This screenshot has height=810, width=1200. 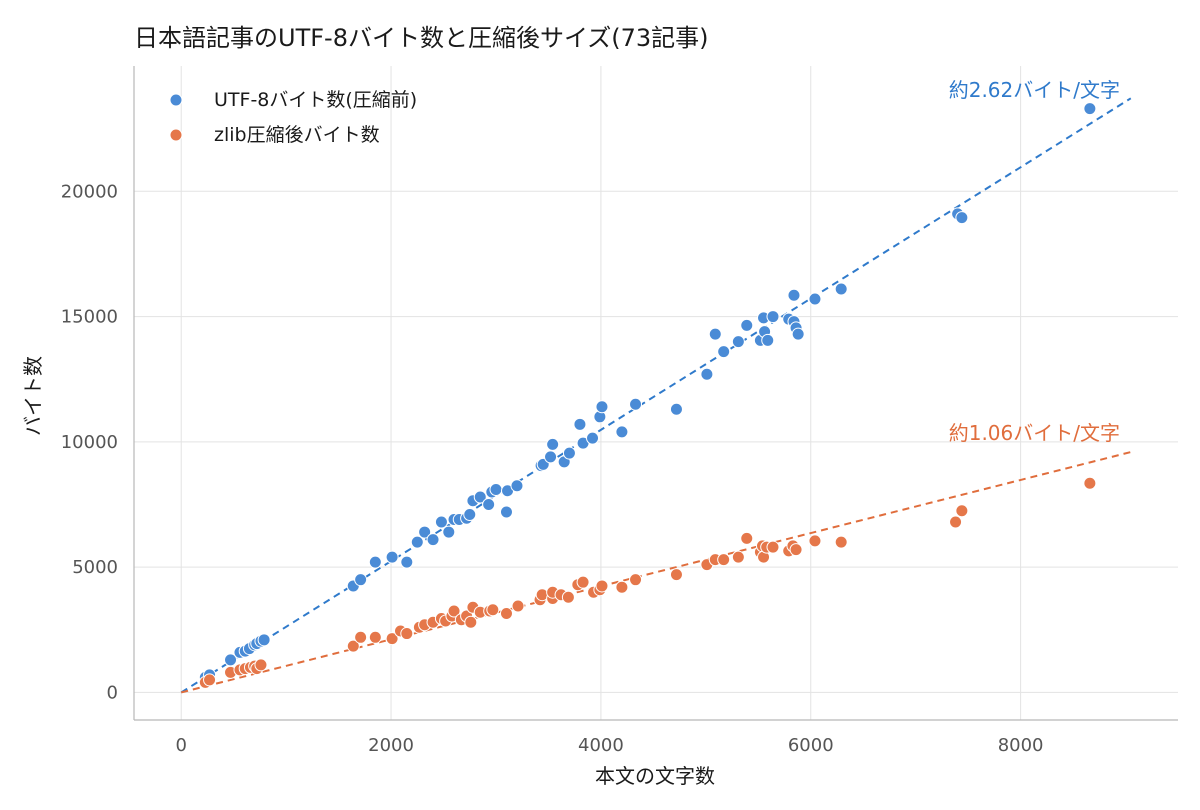 What do you see at coordinates (315, 100) in the screenshot?
I see `legend-label-utf8: UTF-8バイト数(圧縮前)` at bounding box center [315, 100].